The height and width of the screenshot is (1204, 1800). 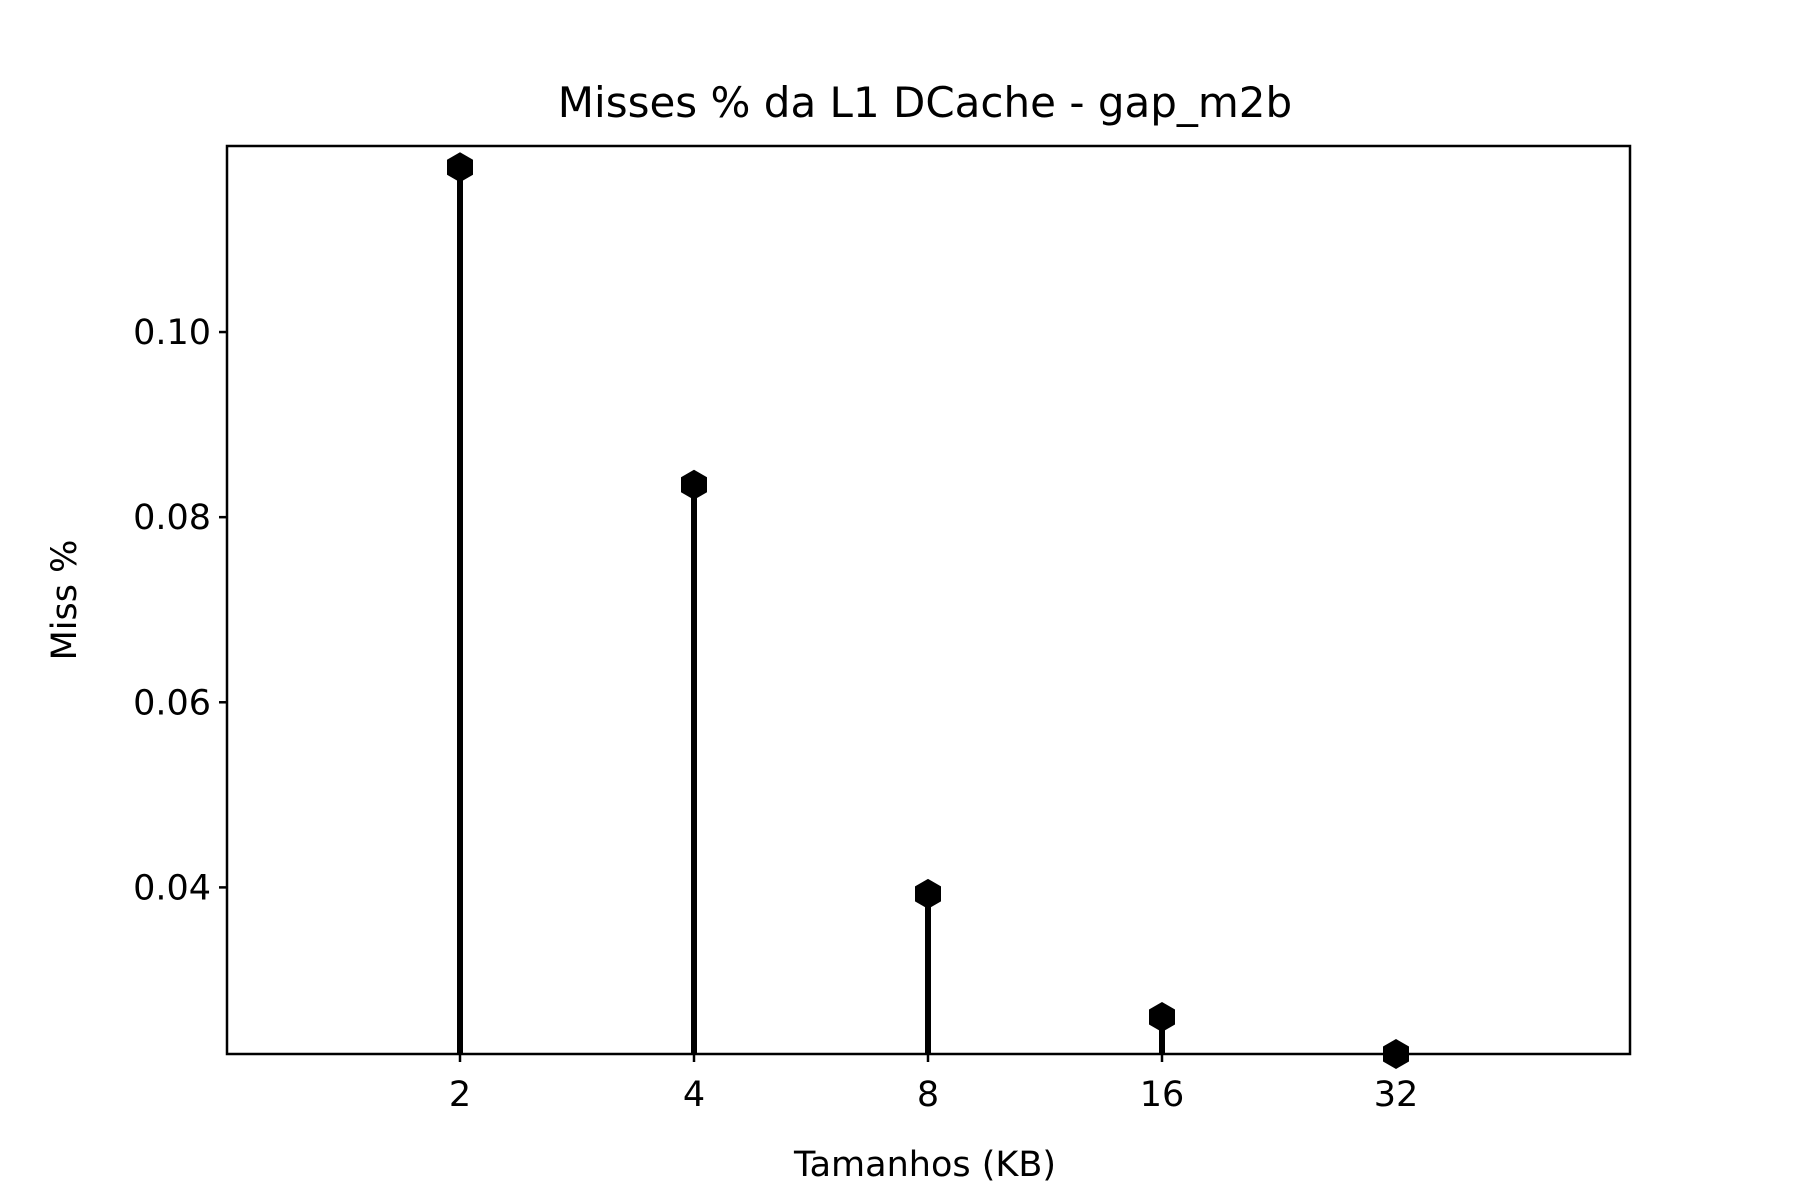 What do you see at coordinates (65, 600) in the screenshot?
I see `y-axis-label: Miss %` at bounding box center [65, 600].